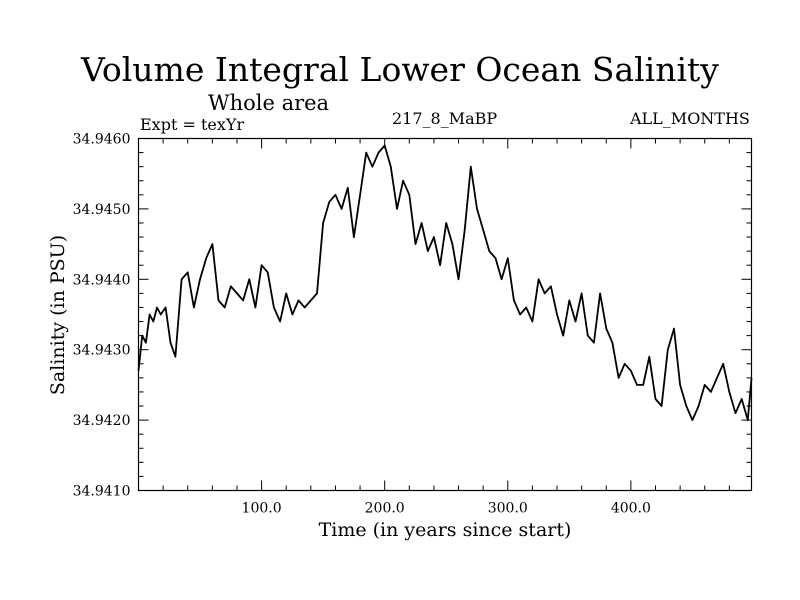 Image resolution: width=800 pixels, height=600 pixels. What do you see at coordinates (102, 140) in the screenshot?
I see `y-tick-label: 34.9460` at bounding box center [102, 140].